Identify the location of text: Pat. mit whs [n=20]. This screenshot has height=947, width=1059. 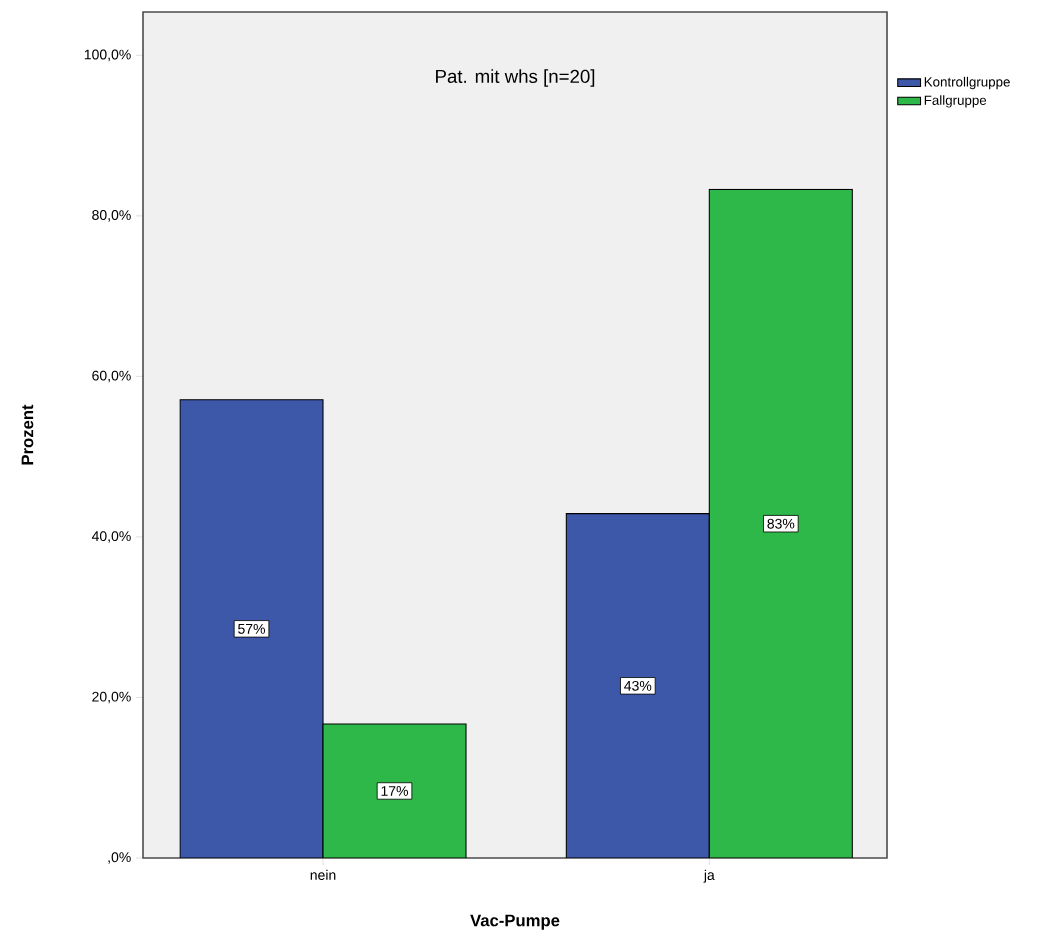
(515, 78).